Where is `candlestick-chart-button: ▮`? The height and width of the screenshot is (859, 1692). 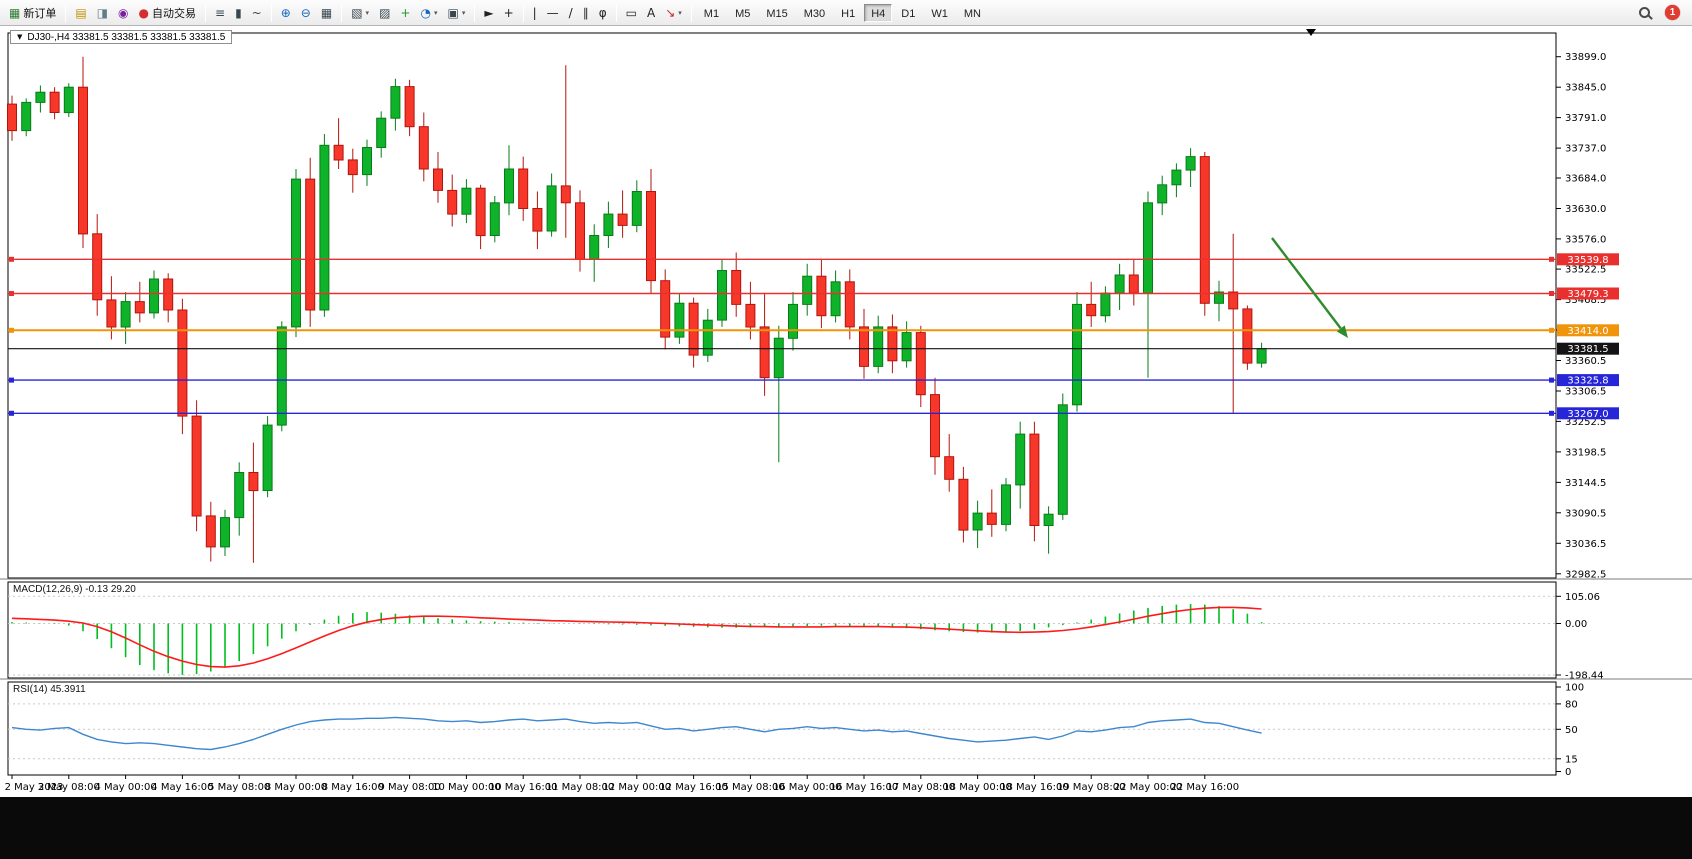
candlestick-chart-button: ▮ is located at coordinates (238, 13).